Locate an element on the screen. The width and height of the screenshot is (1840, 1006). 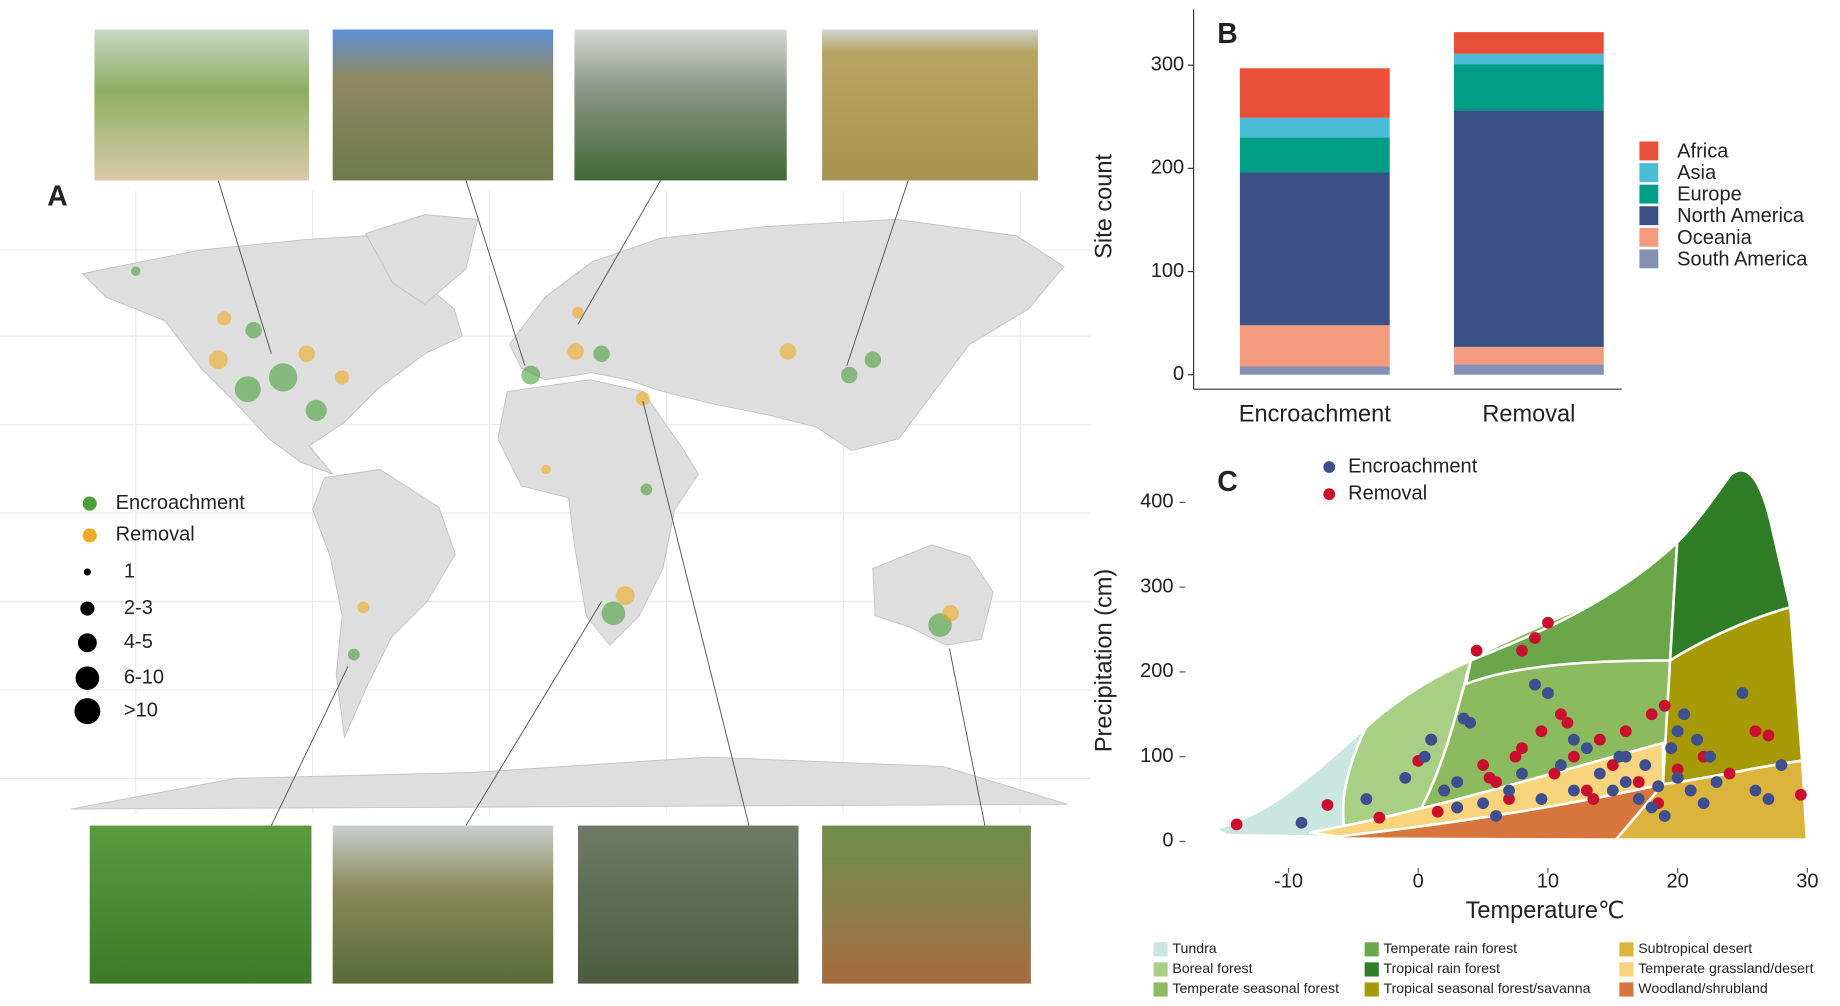
biome-legend-label: Woodland/shrubland is located at coordinates (1702, 988).